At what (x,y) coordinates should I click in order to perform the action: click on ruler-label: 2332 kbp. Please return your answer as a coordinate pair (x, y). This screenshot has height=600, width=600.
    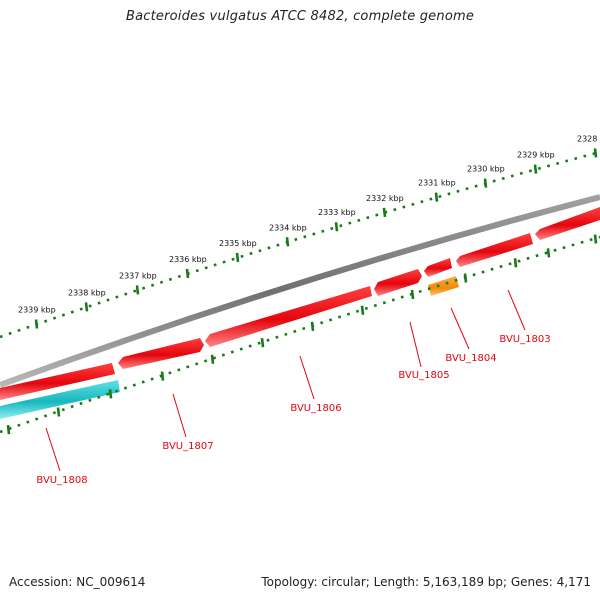
    Looking at the image, I should click on (385, 198).